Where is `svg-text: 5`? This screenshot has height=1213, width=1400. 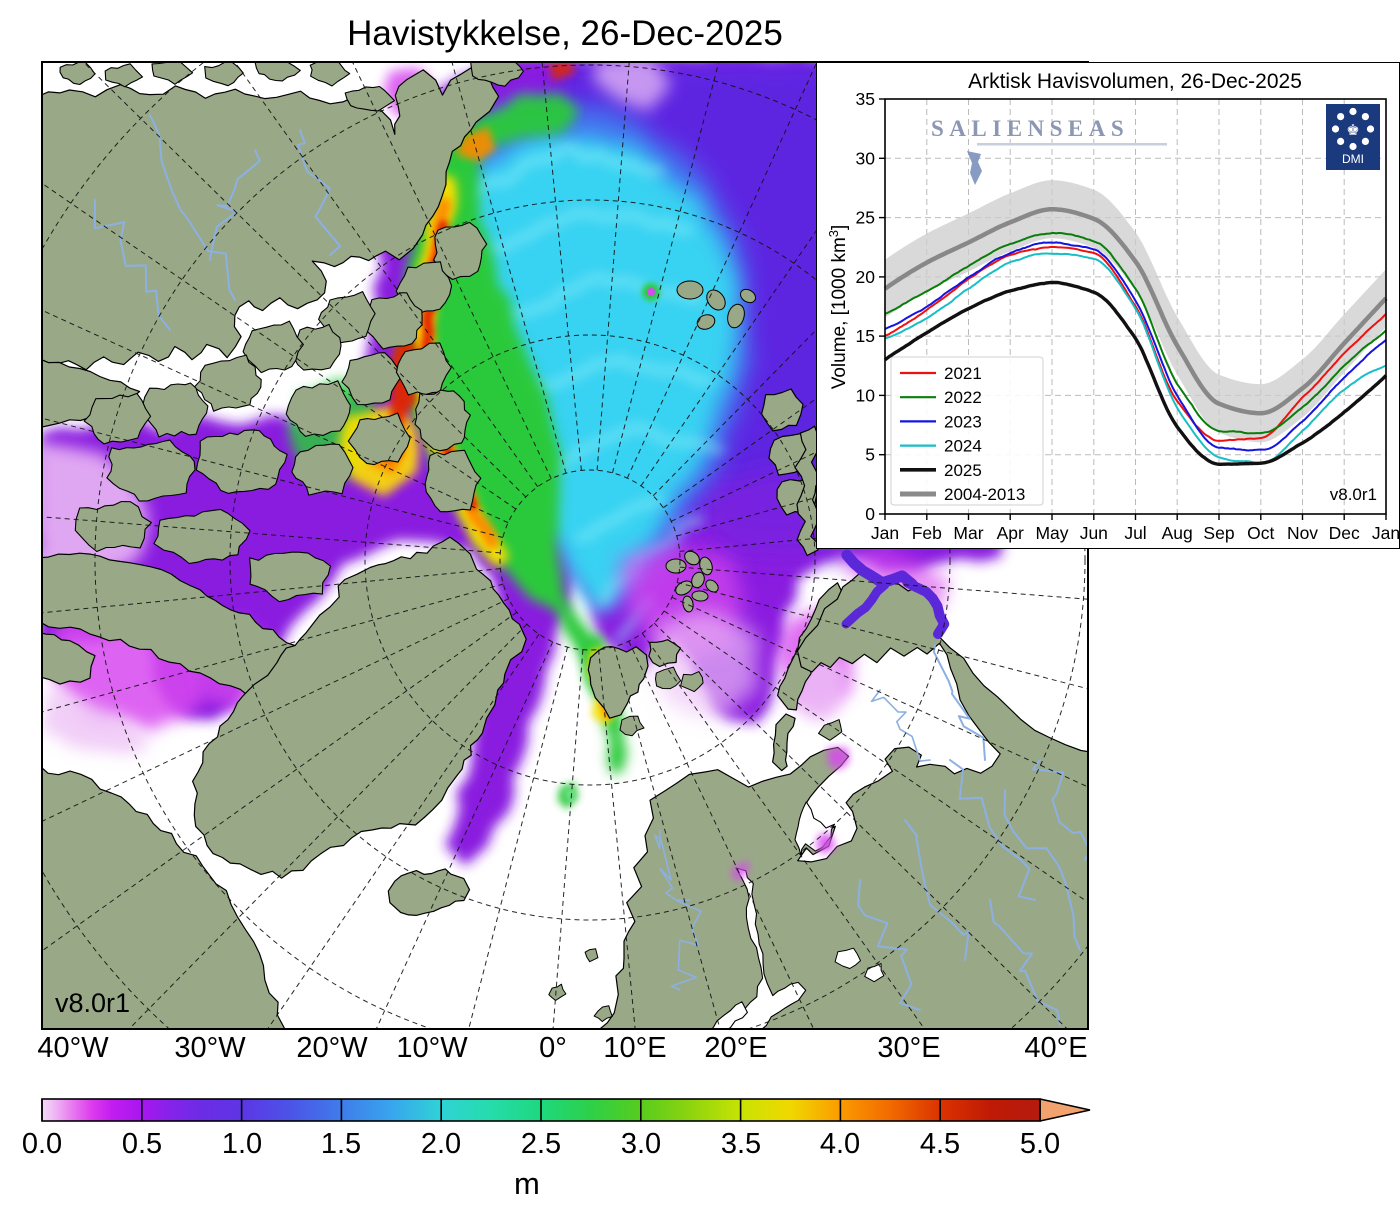
svg-text: 5 is located at coordinates (870, 455).